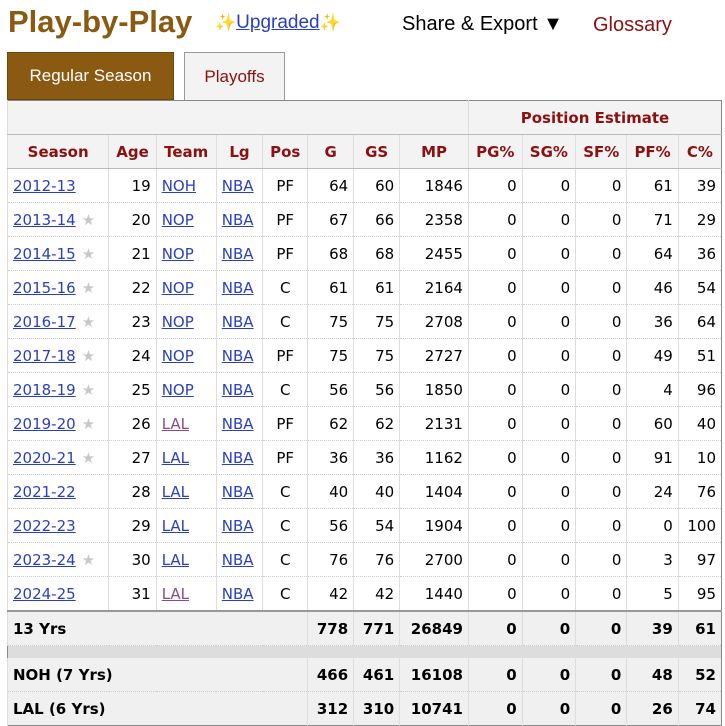  What do you see at coordinates (376, 355) in the screenshot?
I see `gs-cell: 75` at bounding box center [376, 355].